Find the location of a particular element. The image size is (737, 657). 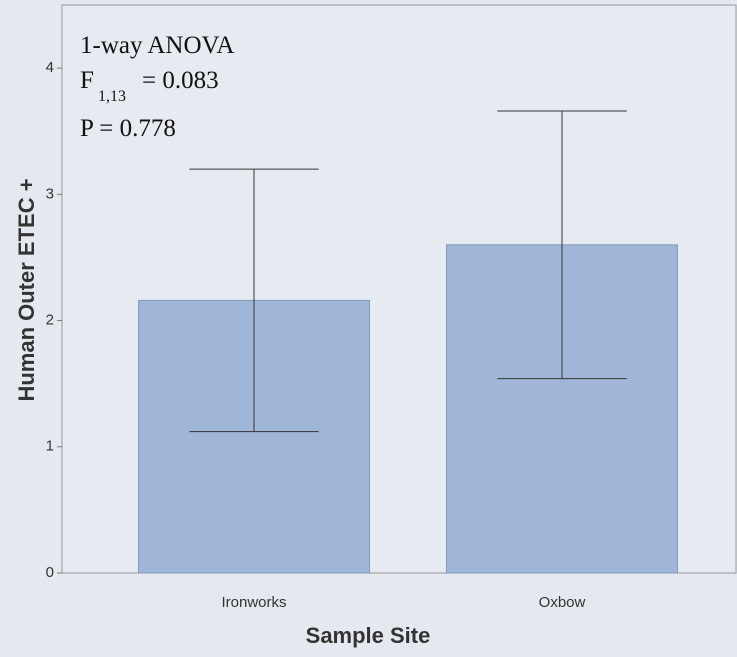

annotation: = 0.083 is located at coordinates (180, 80).